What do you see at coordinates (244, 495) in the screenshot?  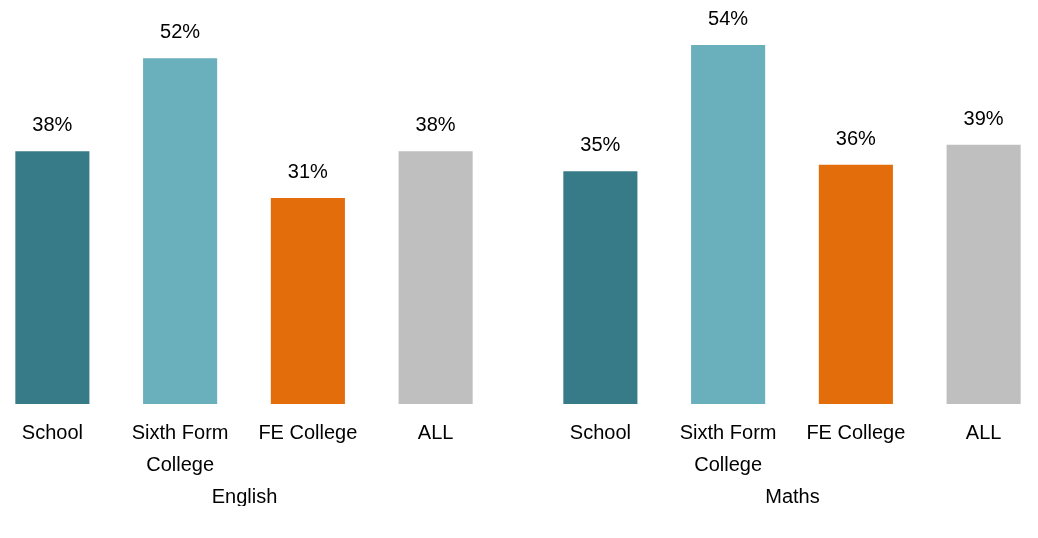 I see `x-axis-title: English` at bounding box center [244, 495].